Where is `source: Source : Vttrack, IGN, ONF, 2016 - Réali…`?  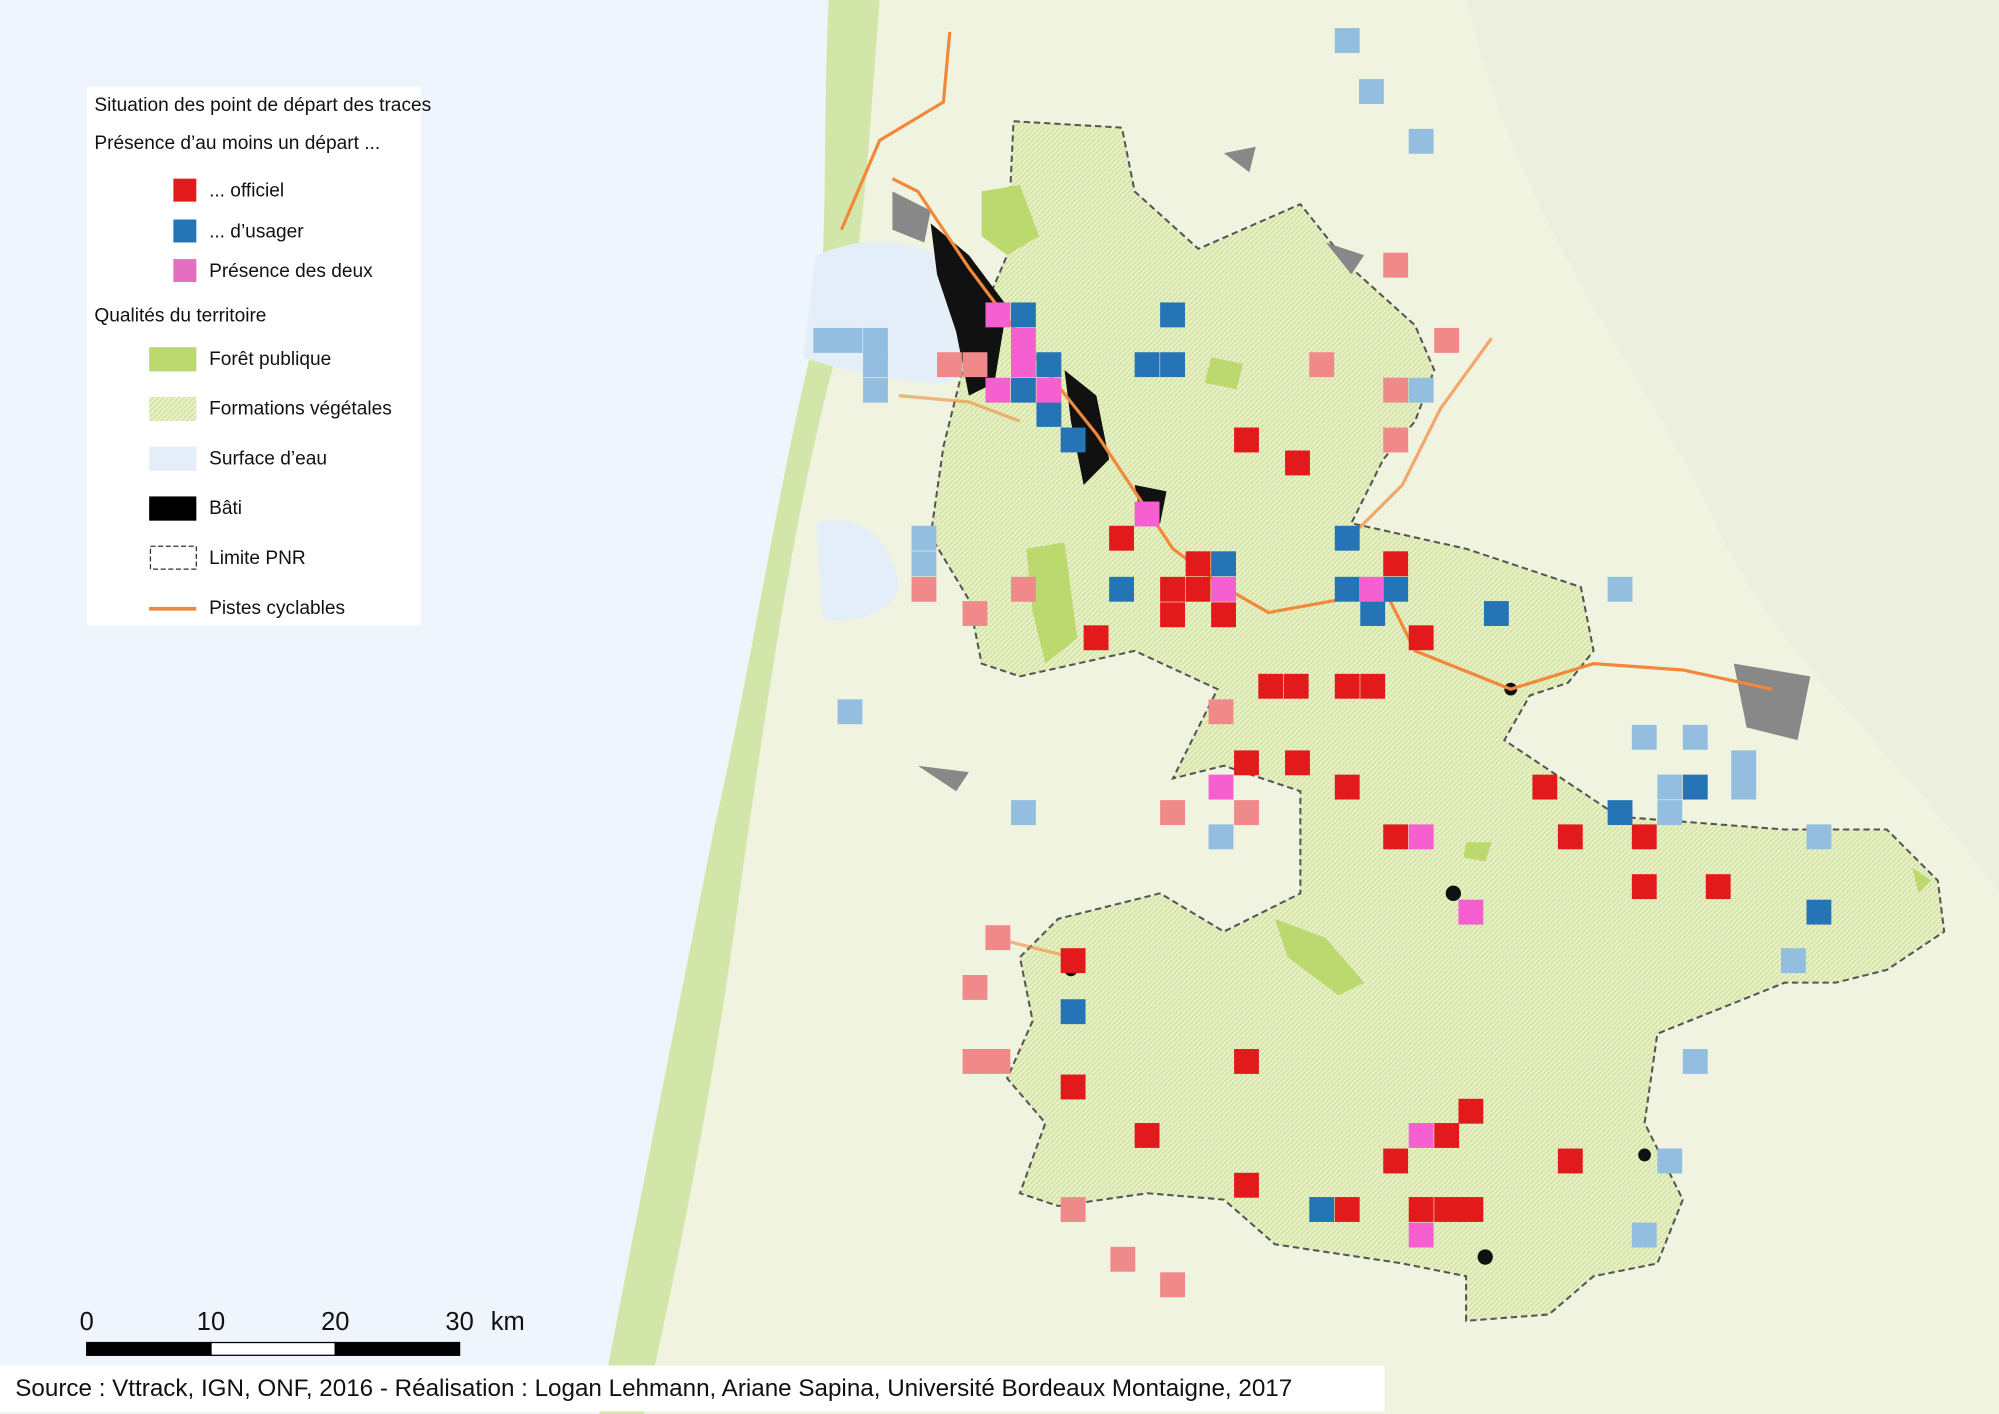 source: Source : Vttrack, IGN, ONF, 2016 - Réali… is located at coordinates (653, 1388).